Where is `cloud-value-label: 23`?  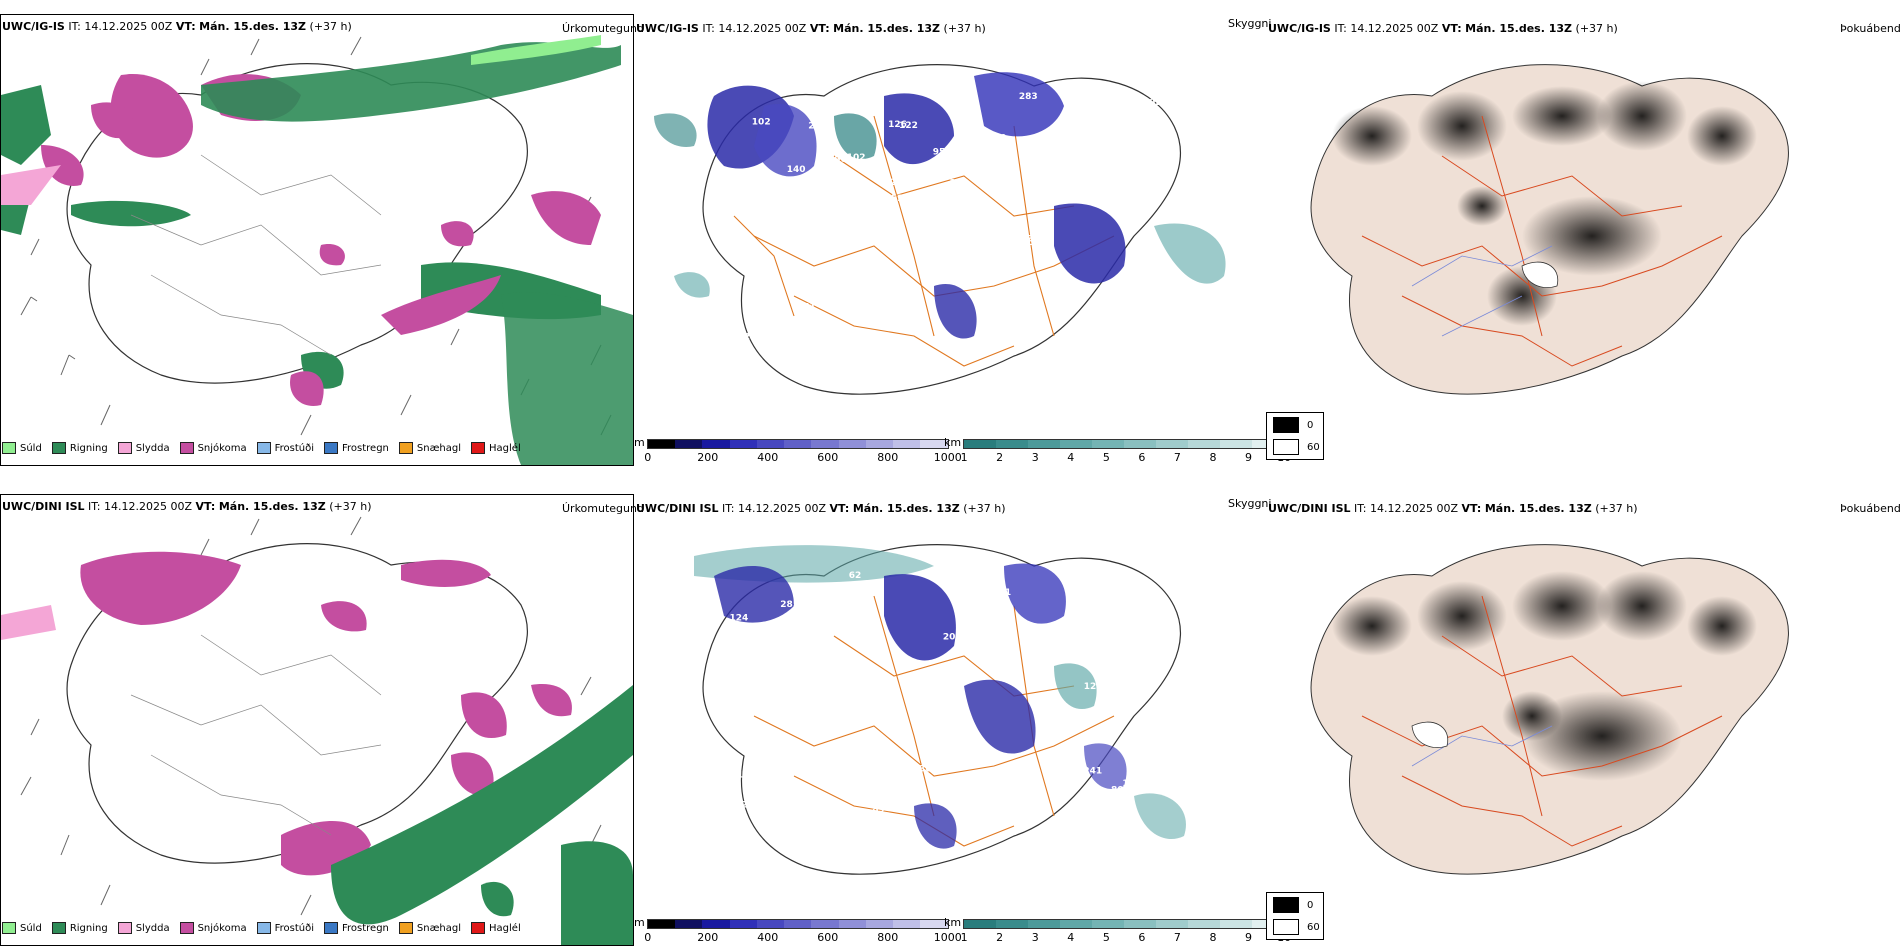 cloud-value-label: 23 is located at coordinates (1027, 239).